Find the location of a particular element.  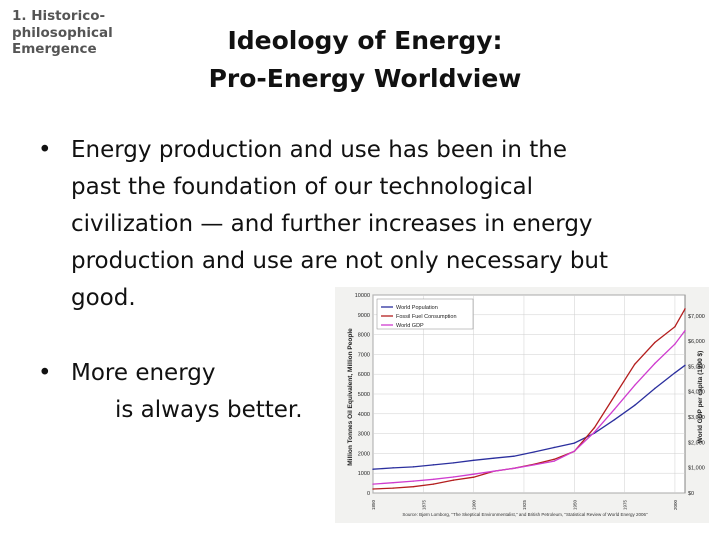

x-tick-label: 1925 is located at coordinates (524, 504).